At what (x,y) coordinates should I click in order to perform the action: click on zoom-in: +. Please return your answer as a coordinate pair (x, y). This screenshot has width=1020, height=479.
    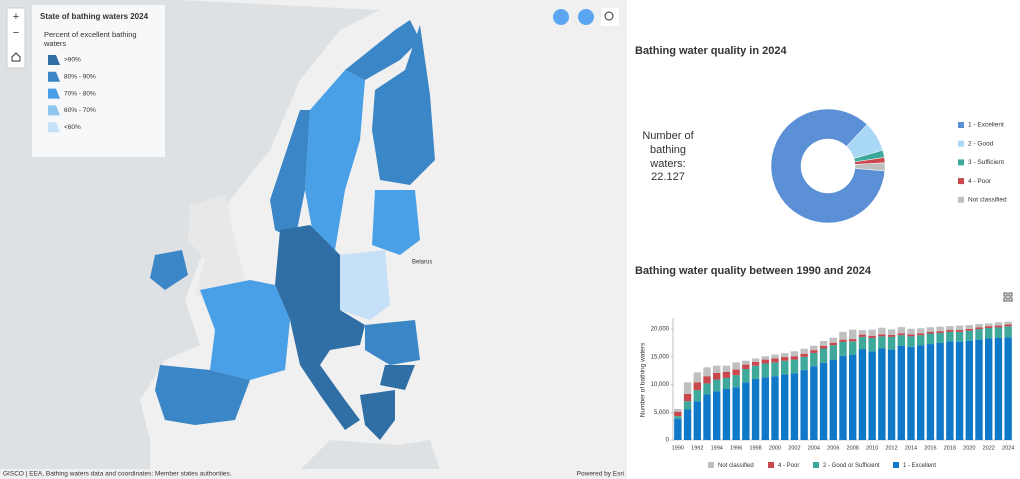
    Looking at the image, I should click on (16, 17).